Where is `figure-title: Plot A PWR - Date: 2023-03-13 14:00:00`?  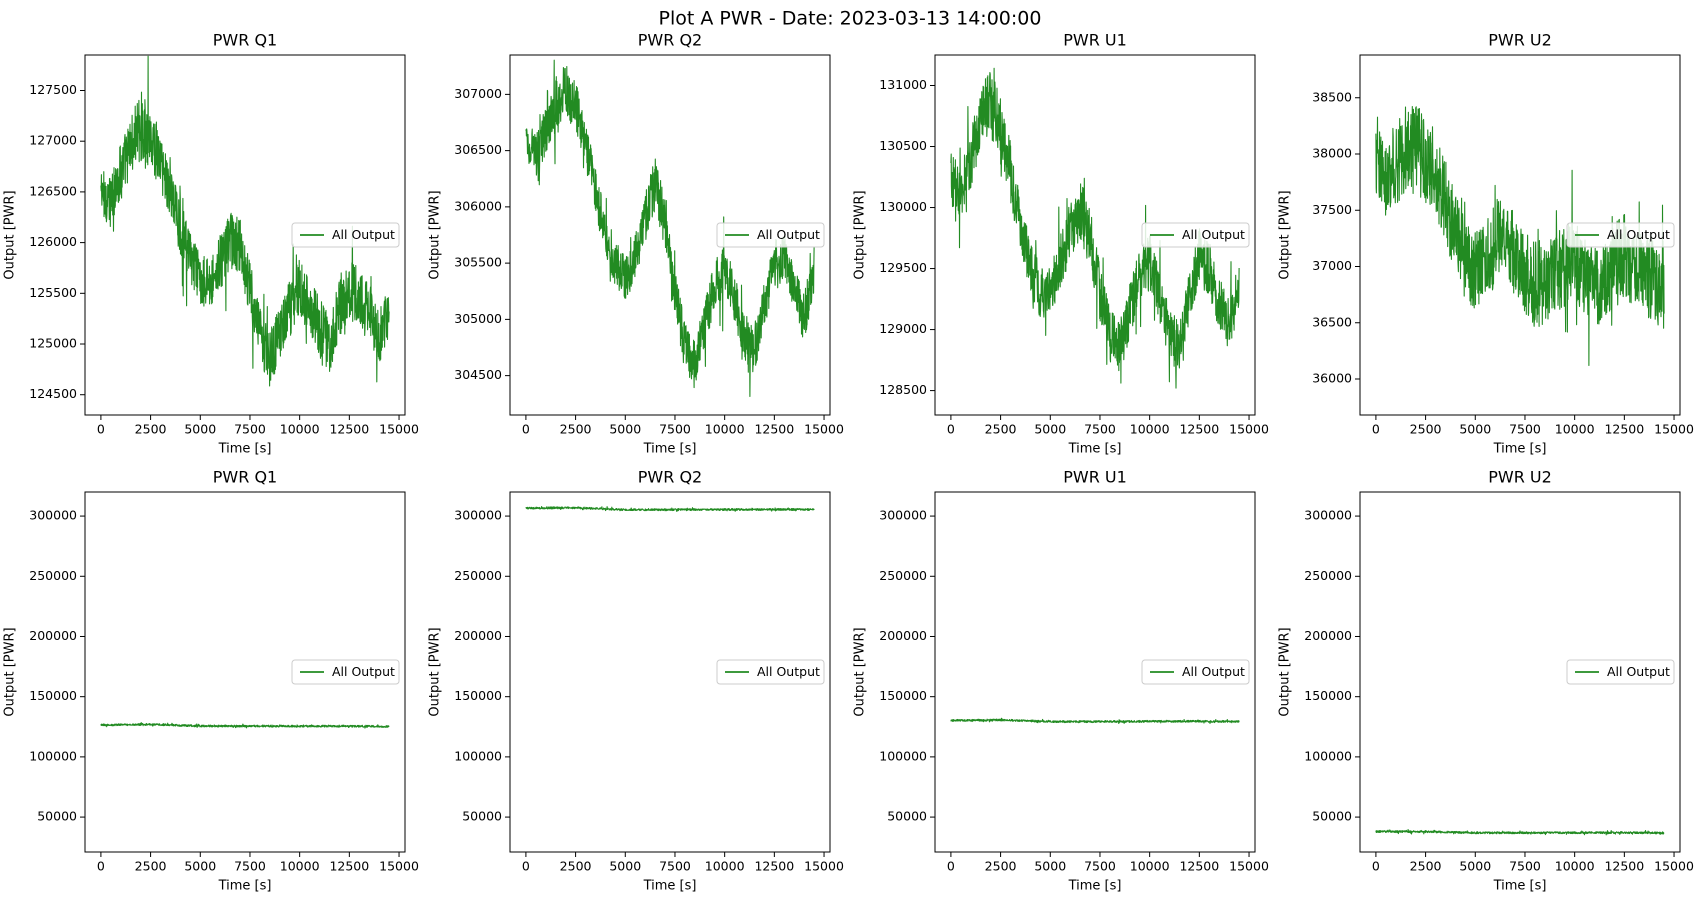
figure-title: Plot A PWR - Date: 2023-03-13 14:00:00 is located at coordinates (850, 19).